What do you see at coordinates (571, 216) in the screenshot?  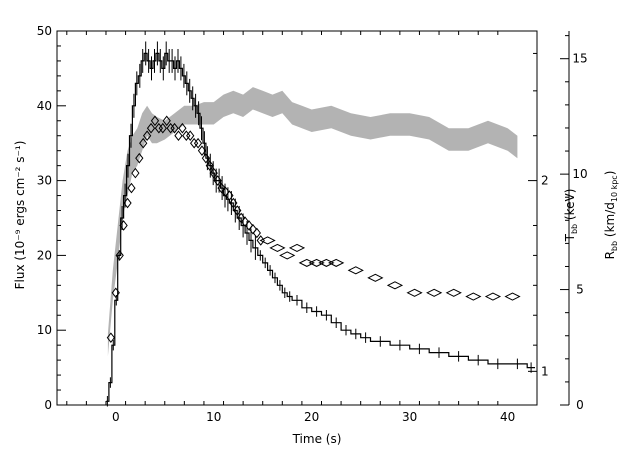 I see `right-axis-t-label: Tbb (keV)` at bounding box center [571, 216].